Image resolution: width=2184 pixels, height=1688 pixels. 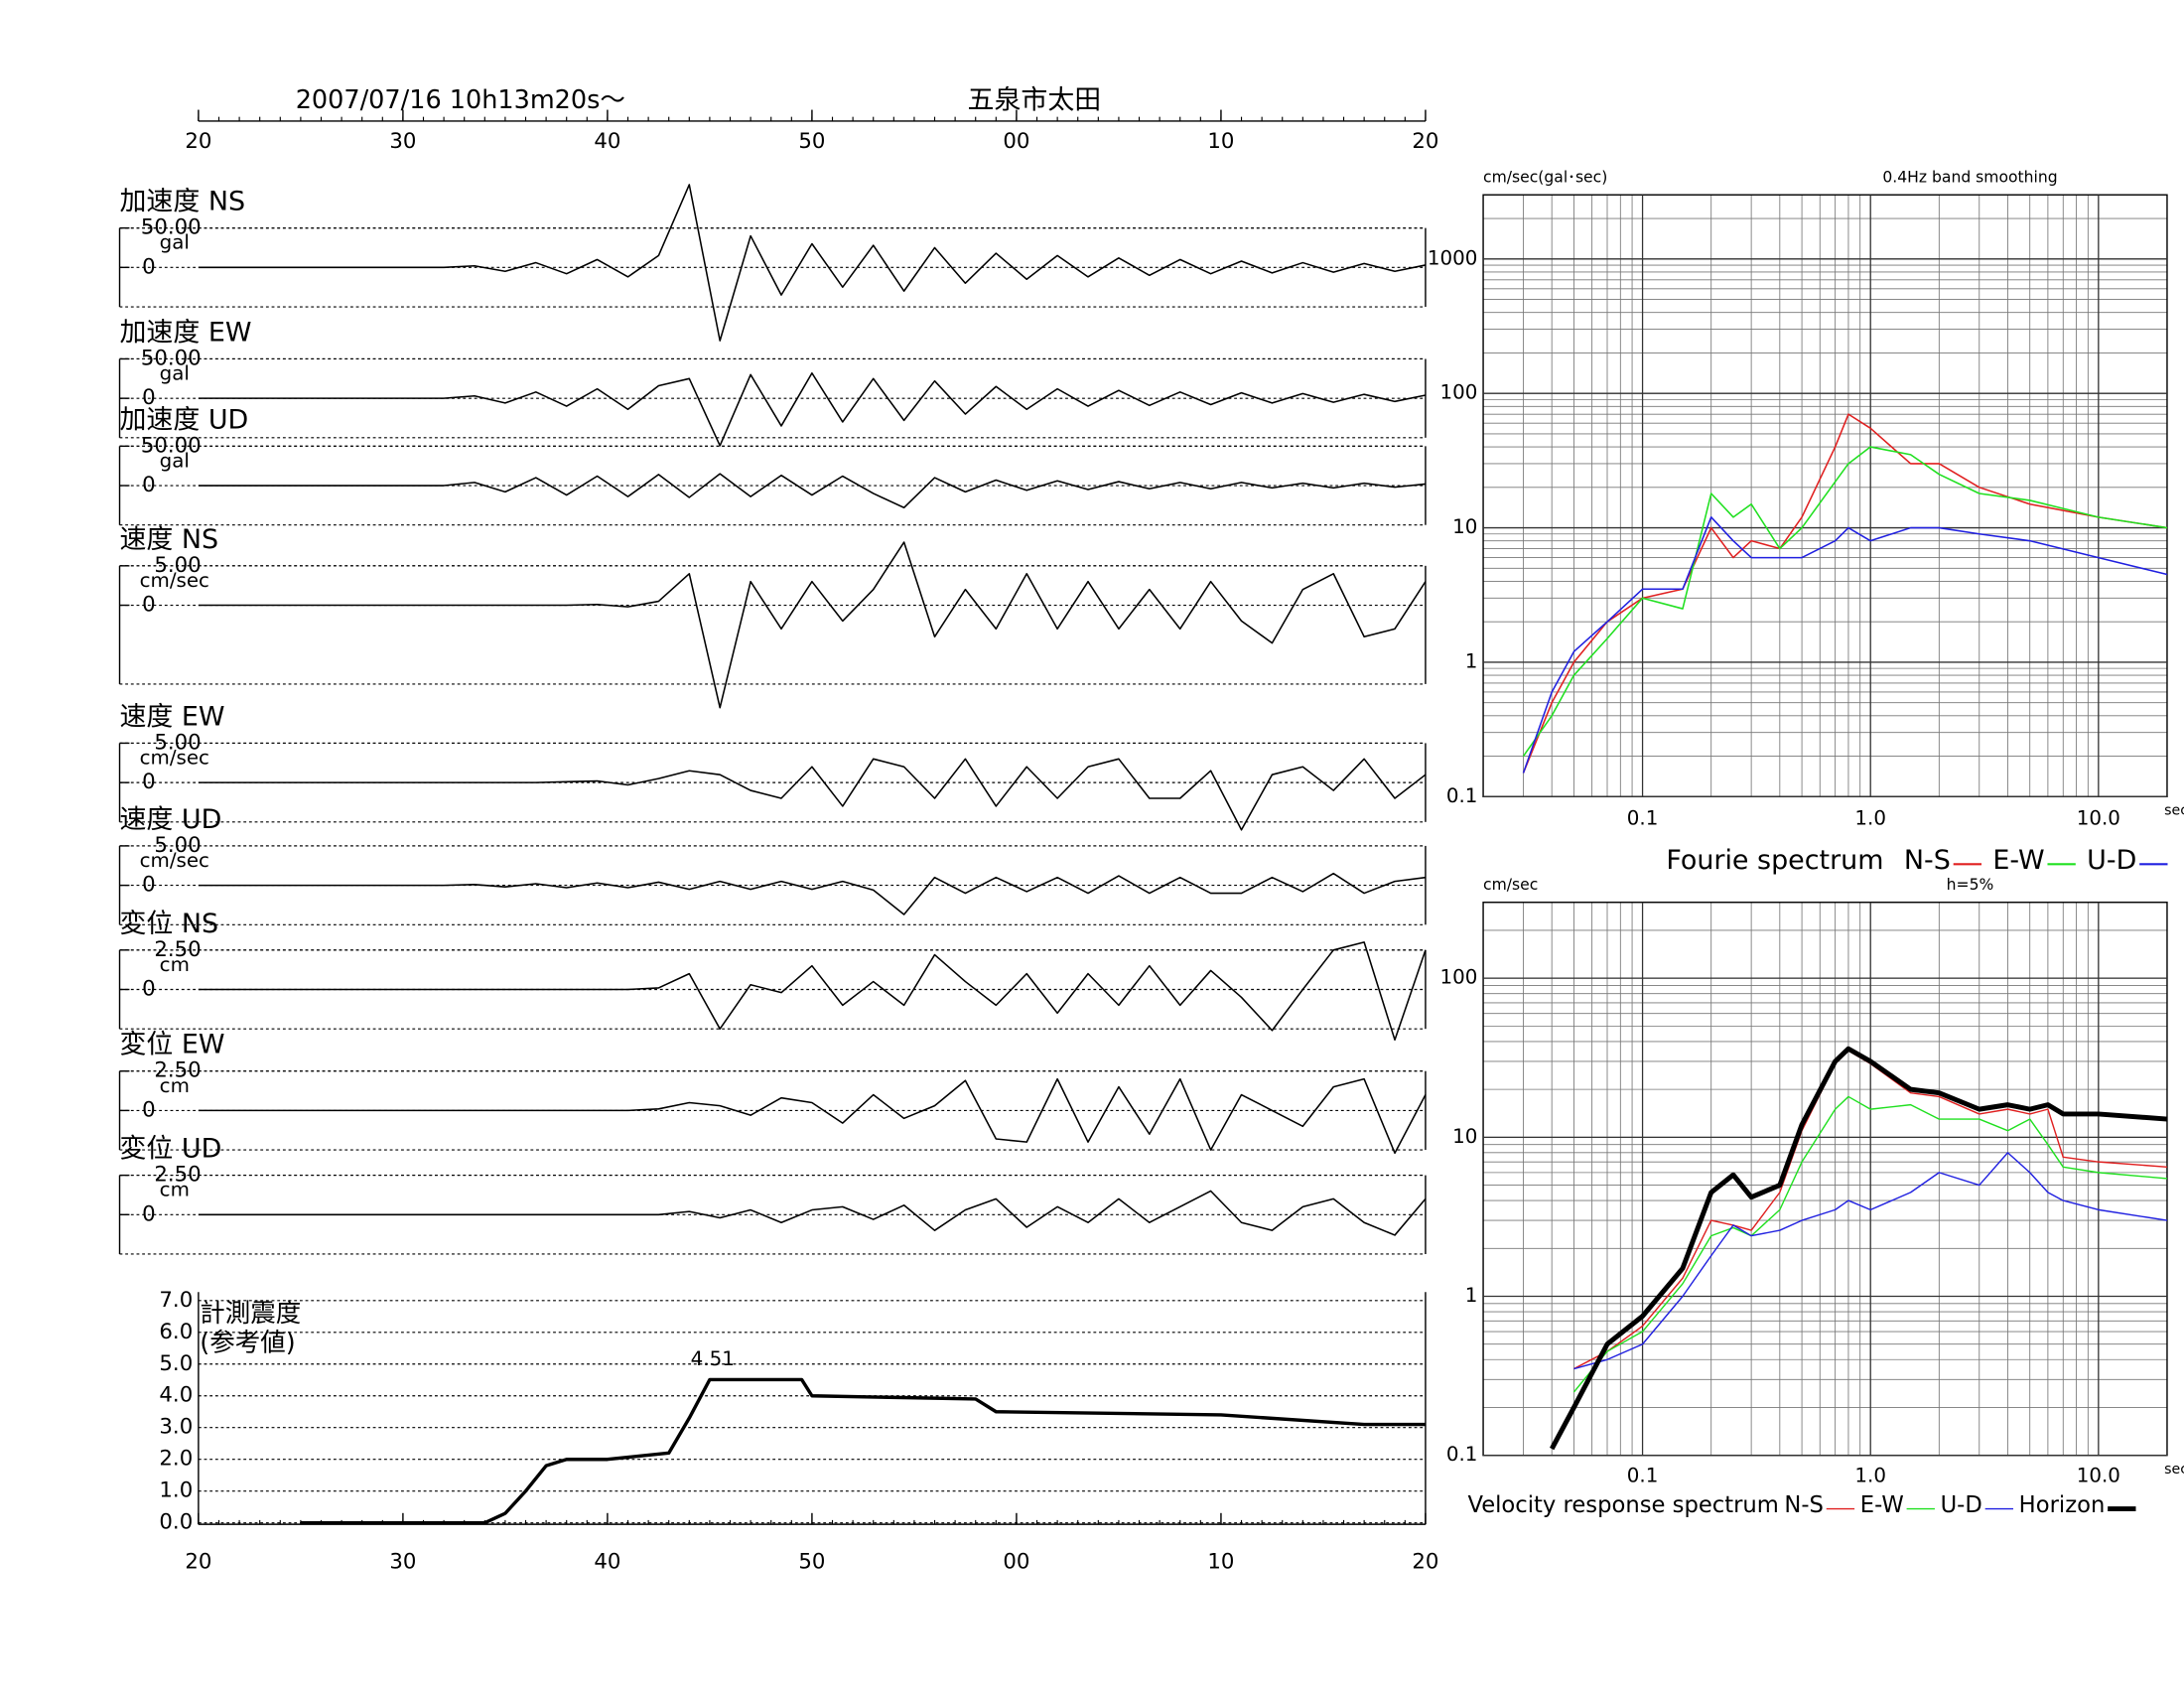 What do you see at coordinates (183, 202) in the screenshot?
I see `panel-name: 加速度 NS` at bounding box center [183, 202].